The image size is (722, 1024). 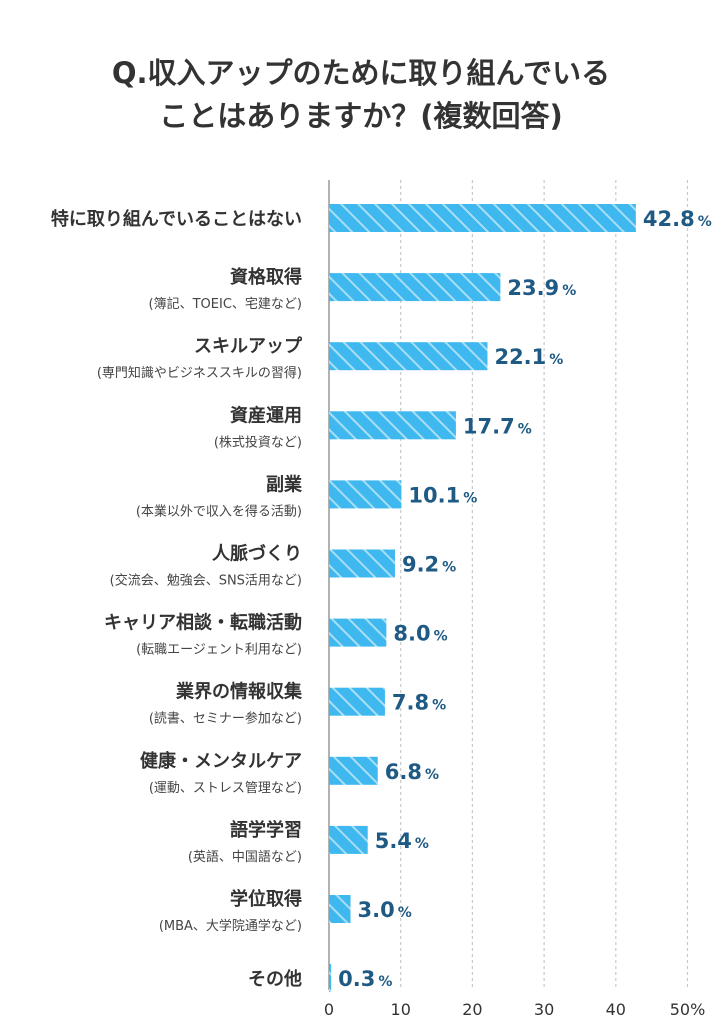 I want to click on category-label: 副業, so click(x=284, y=484).